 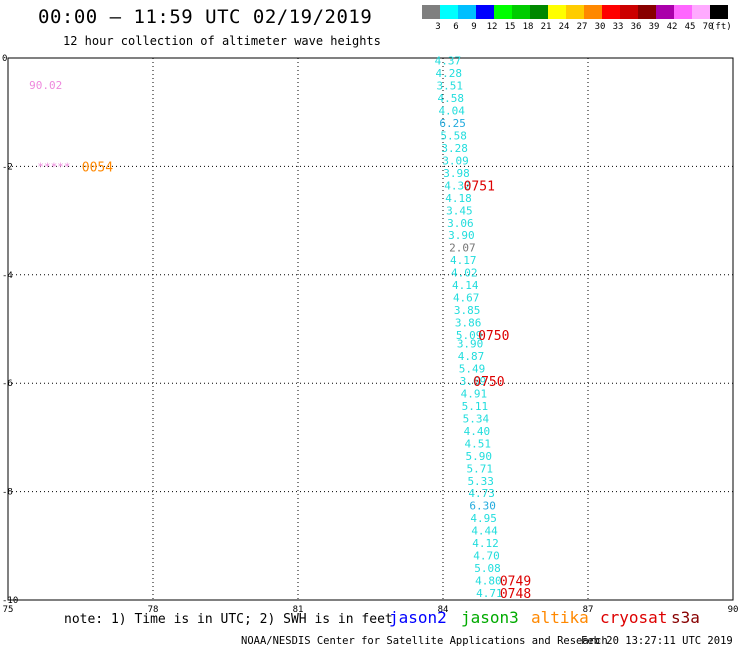 I want to click on wave-height-label: 5.08, so click(x=487, y=568).